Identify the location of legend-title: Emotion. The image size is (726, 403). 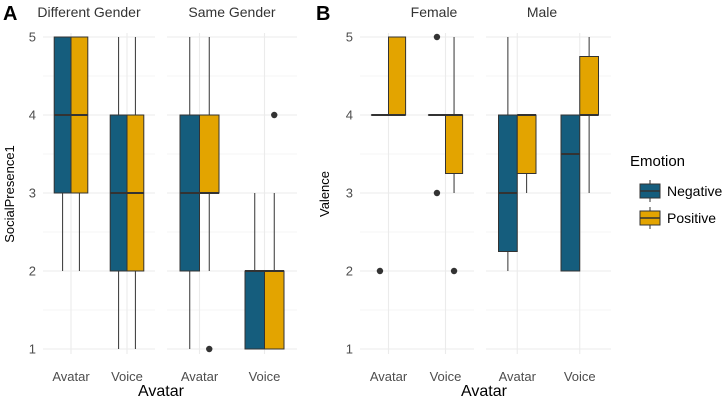
(657, 161).